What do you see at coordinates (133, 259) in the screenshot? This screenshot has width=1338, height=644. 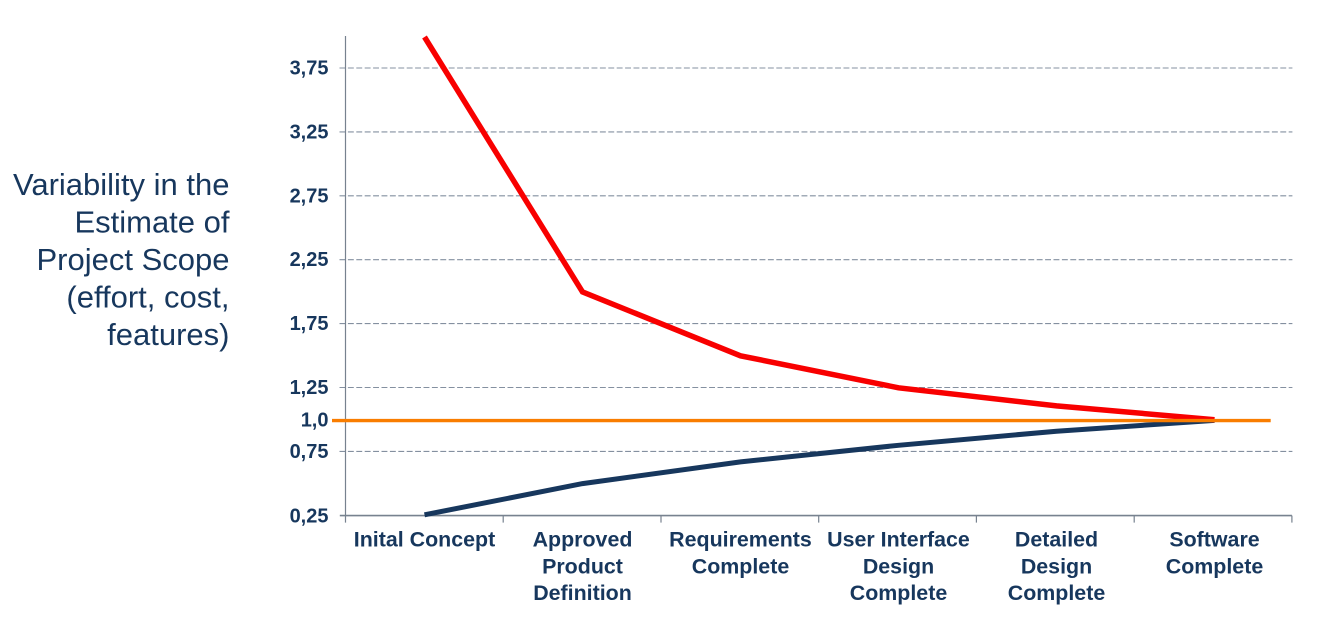 I see `svg-text: Project Scope` at bounding box center [133, 259].